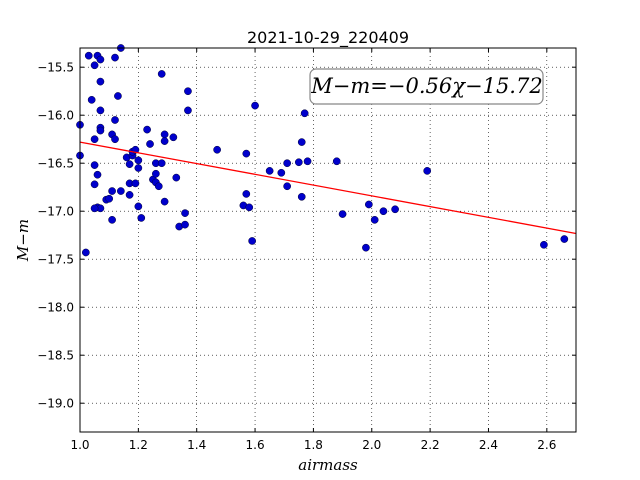  Describe the element at coordinates (546, 445) in the screenshot. I see `x-tick-label: 2.6` at that location.